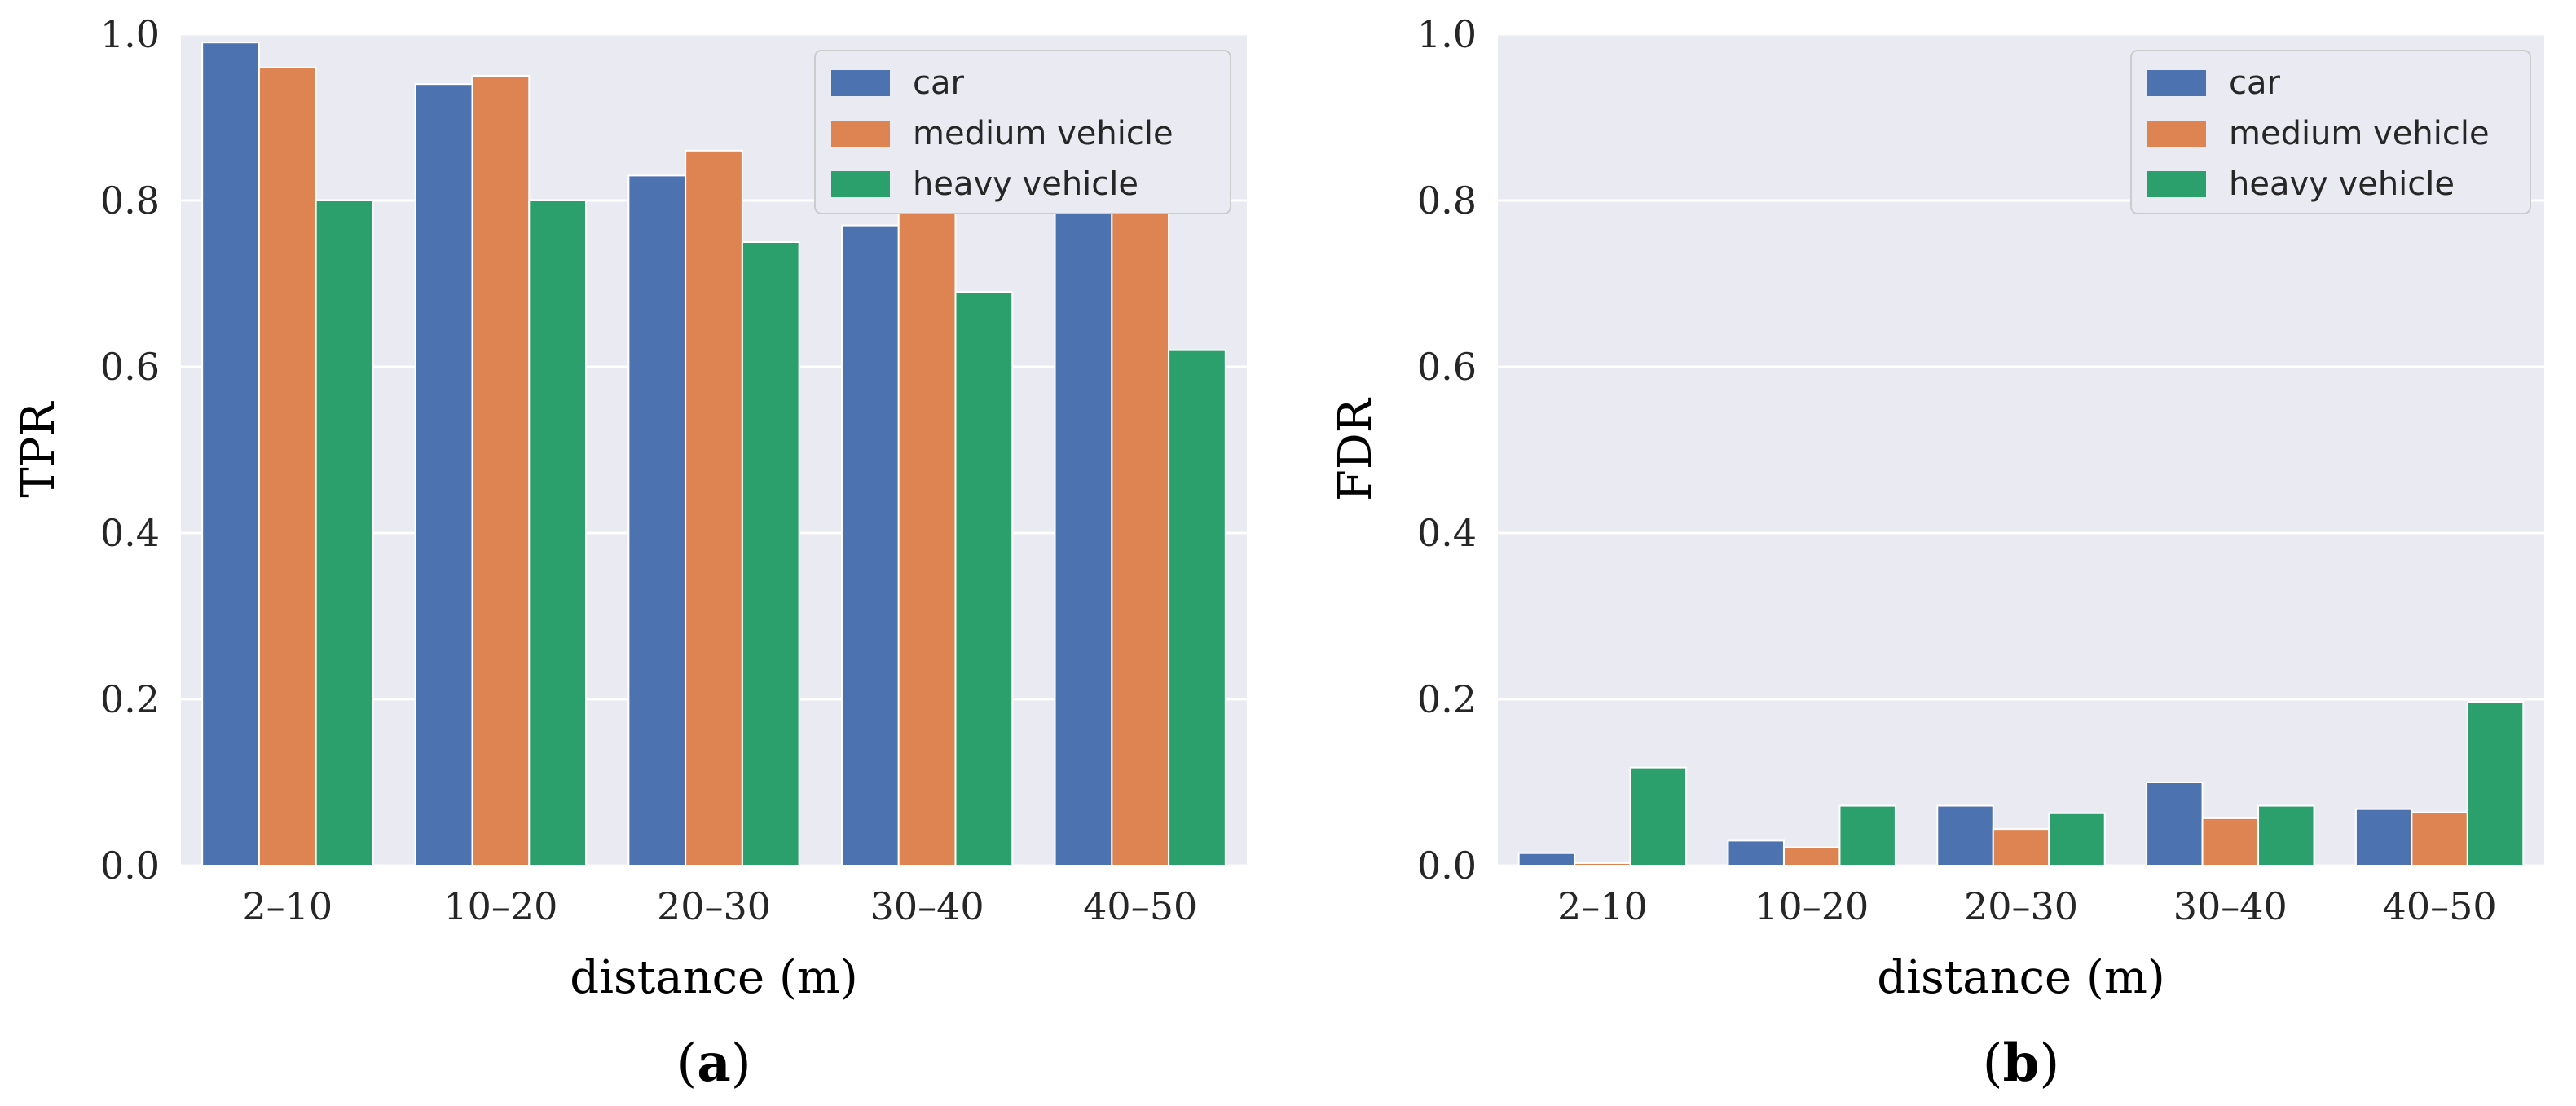  What do you see at coordinates (38, 449) in the screenshot?
I see `y-axis-label: TPR` at bounding box center [38, 449].